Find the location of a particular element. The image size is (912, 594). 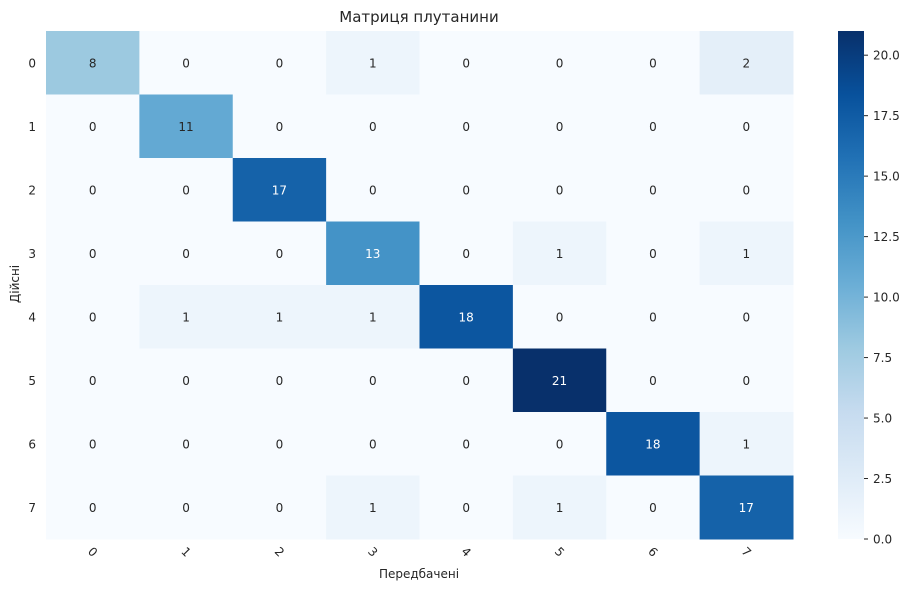

y-tick-label: 2 is located at coordinates (32, 190).